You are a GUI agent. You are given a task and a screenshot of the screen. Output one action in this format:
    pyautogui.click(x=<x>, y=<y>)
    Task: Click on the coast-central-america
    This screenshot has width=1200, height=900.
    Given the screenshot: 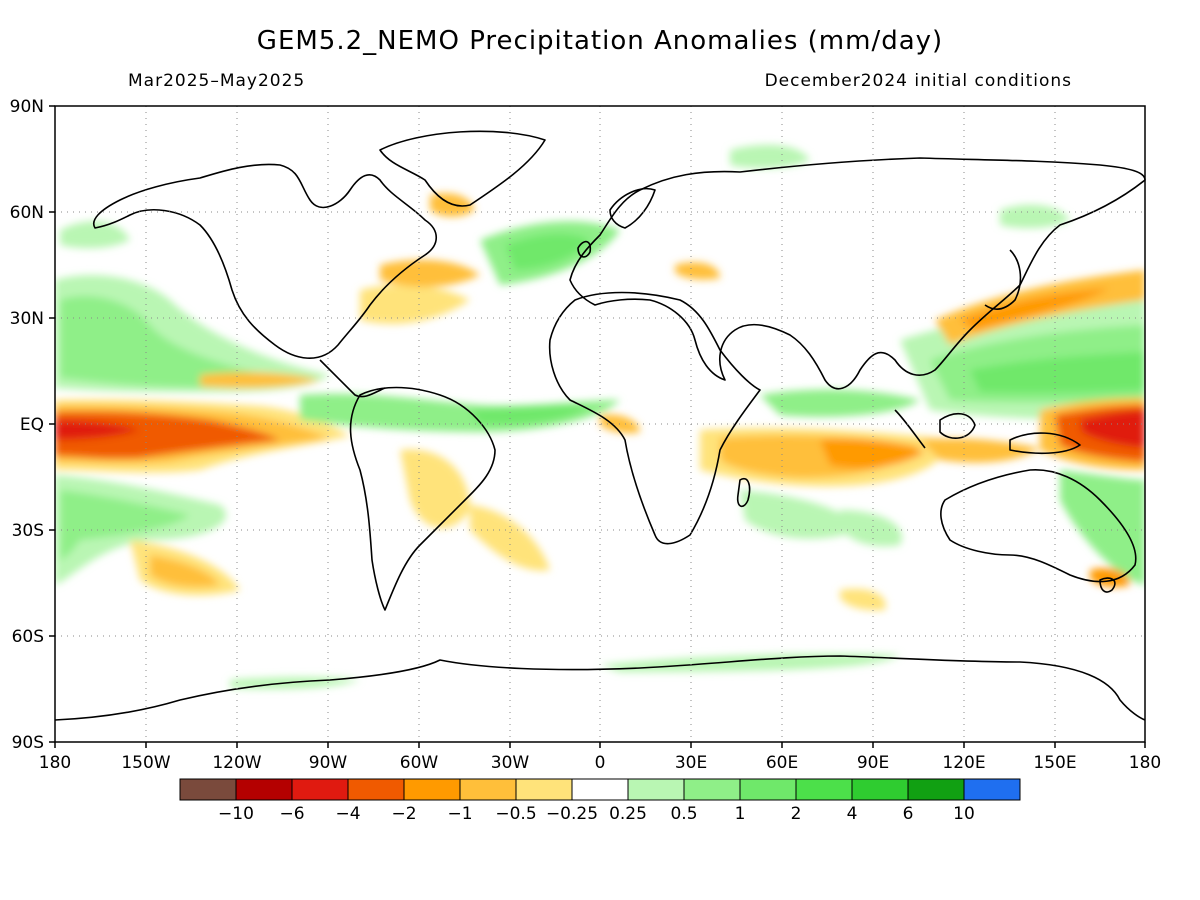 What is the action you would take?
    pyautogui.click(x=352, y=378)
    